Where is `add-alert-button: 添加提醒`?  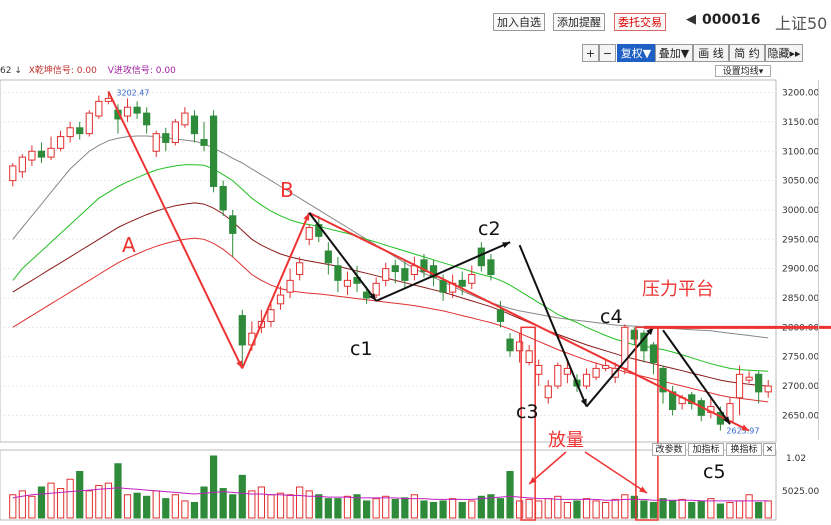
add-alert-button: 添加提醒 is located at coordinates (579, 22).